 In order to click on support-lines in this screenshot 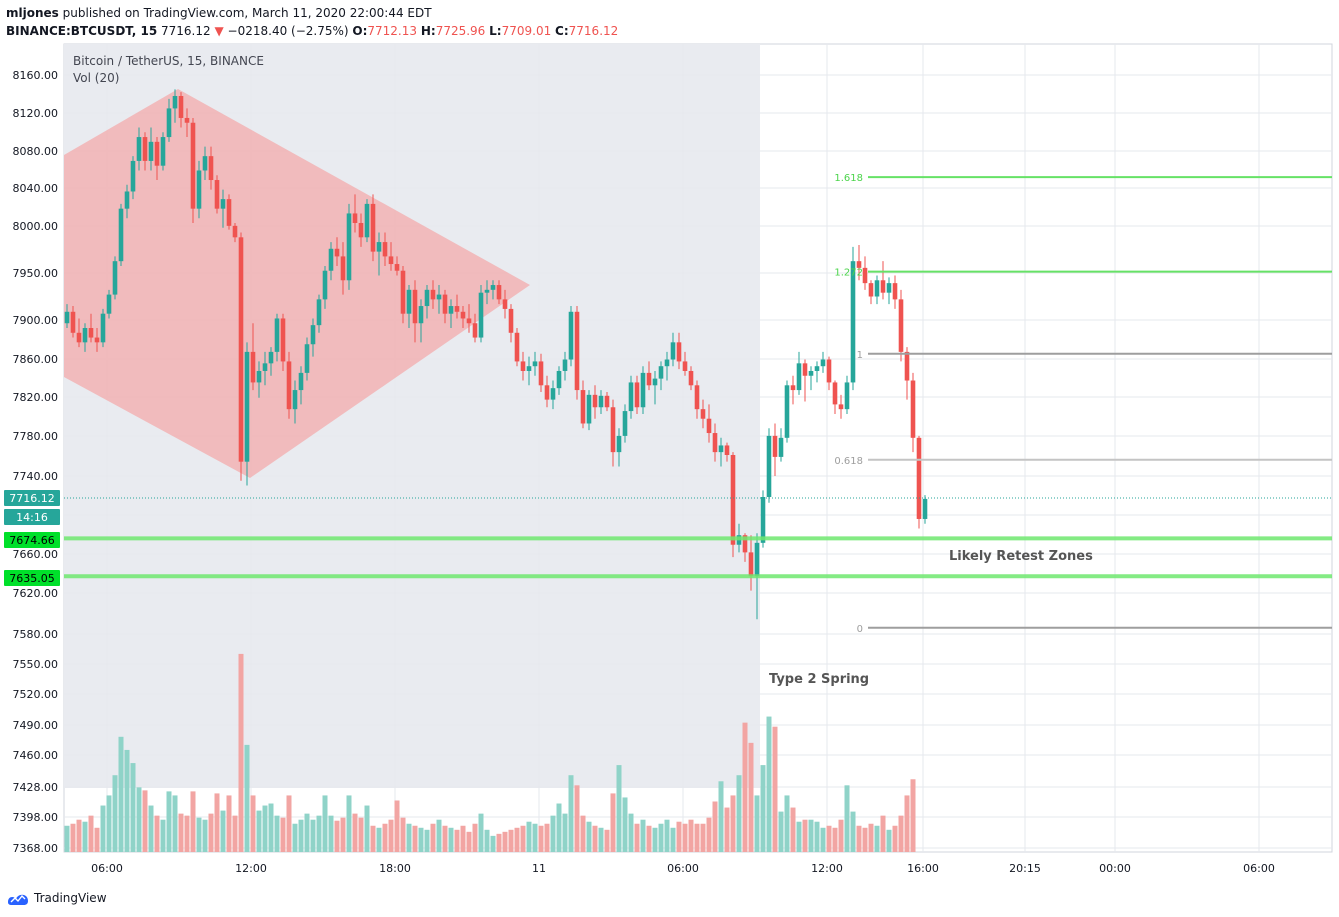, I will do `click(698, 557)`.